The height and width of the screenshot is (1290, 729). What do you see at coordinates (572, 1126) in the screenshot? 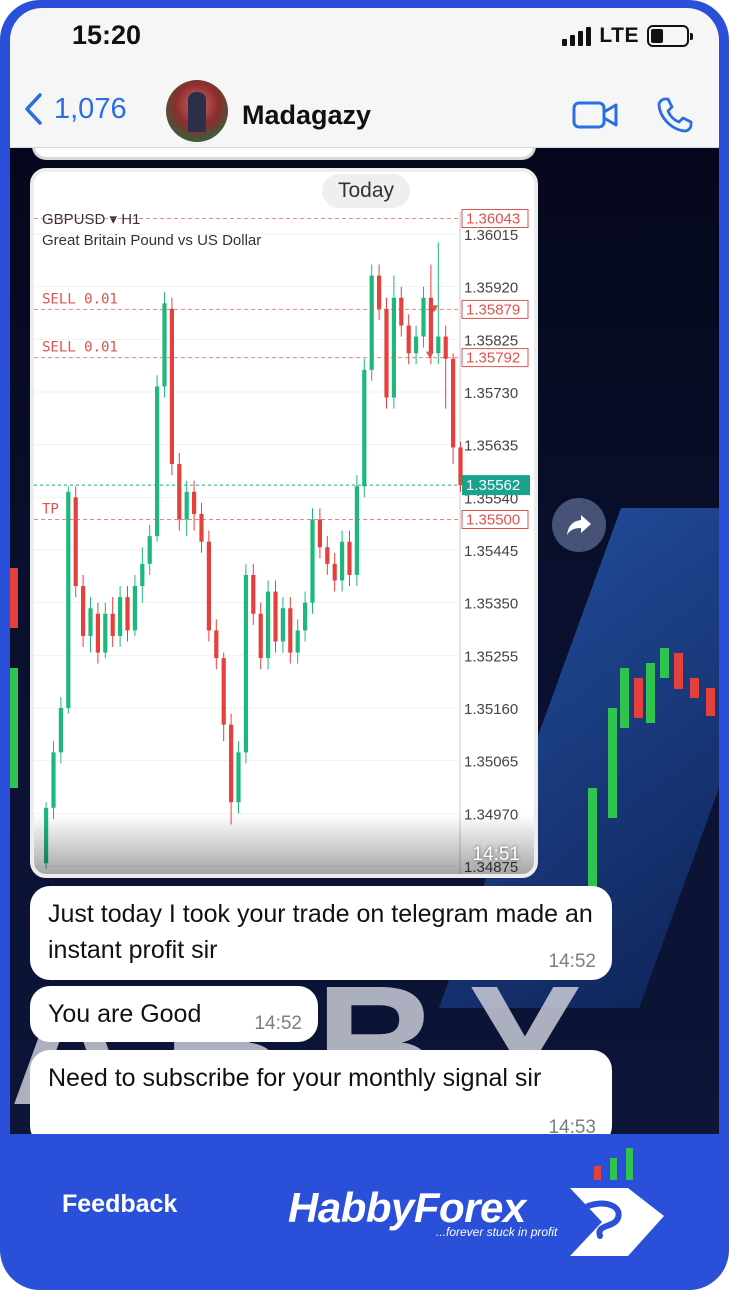
I see `message-time: 14:53` at bounding box center [572, 1126].